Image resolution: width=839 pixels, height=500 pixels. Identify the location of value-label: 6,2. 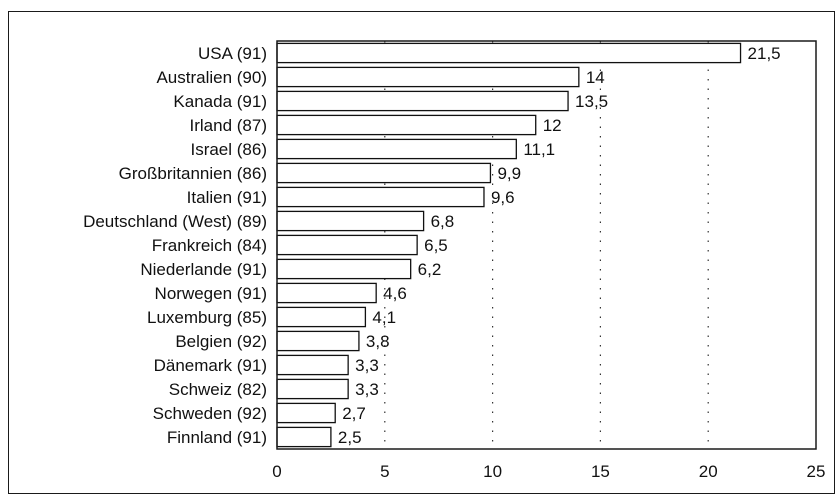
(430, 269).